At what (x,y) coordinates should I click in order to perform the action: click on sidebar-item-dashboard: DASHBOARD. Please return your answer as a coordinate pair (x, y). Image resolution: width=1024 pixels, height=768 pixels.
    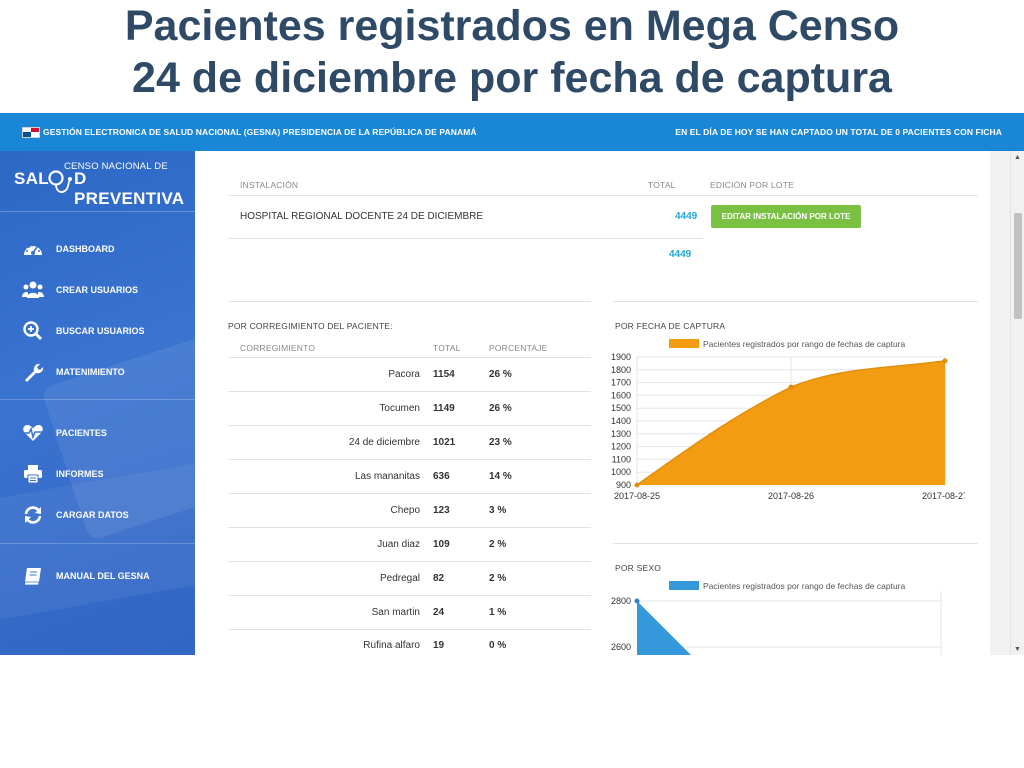
    Looking at the image, I should click on (97, 249).